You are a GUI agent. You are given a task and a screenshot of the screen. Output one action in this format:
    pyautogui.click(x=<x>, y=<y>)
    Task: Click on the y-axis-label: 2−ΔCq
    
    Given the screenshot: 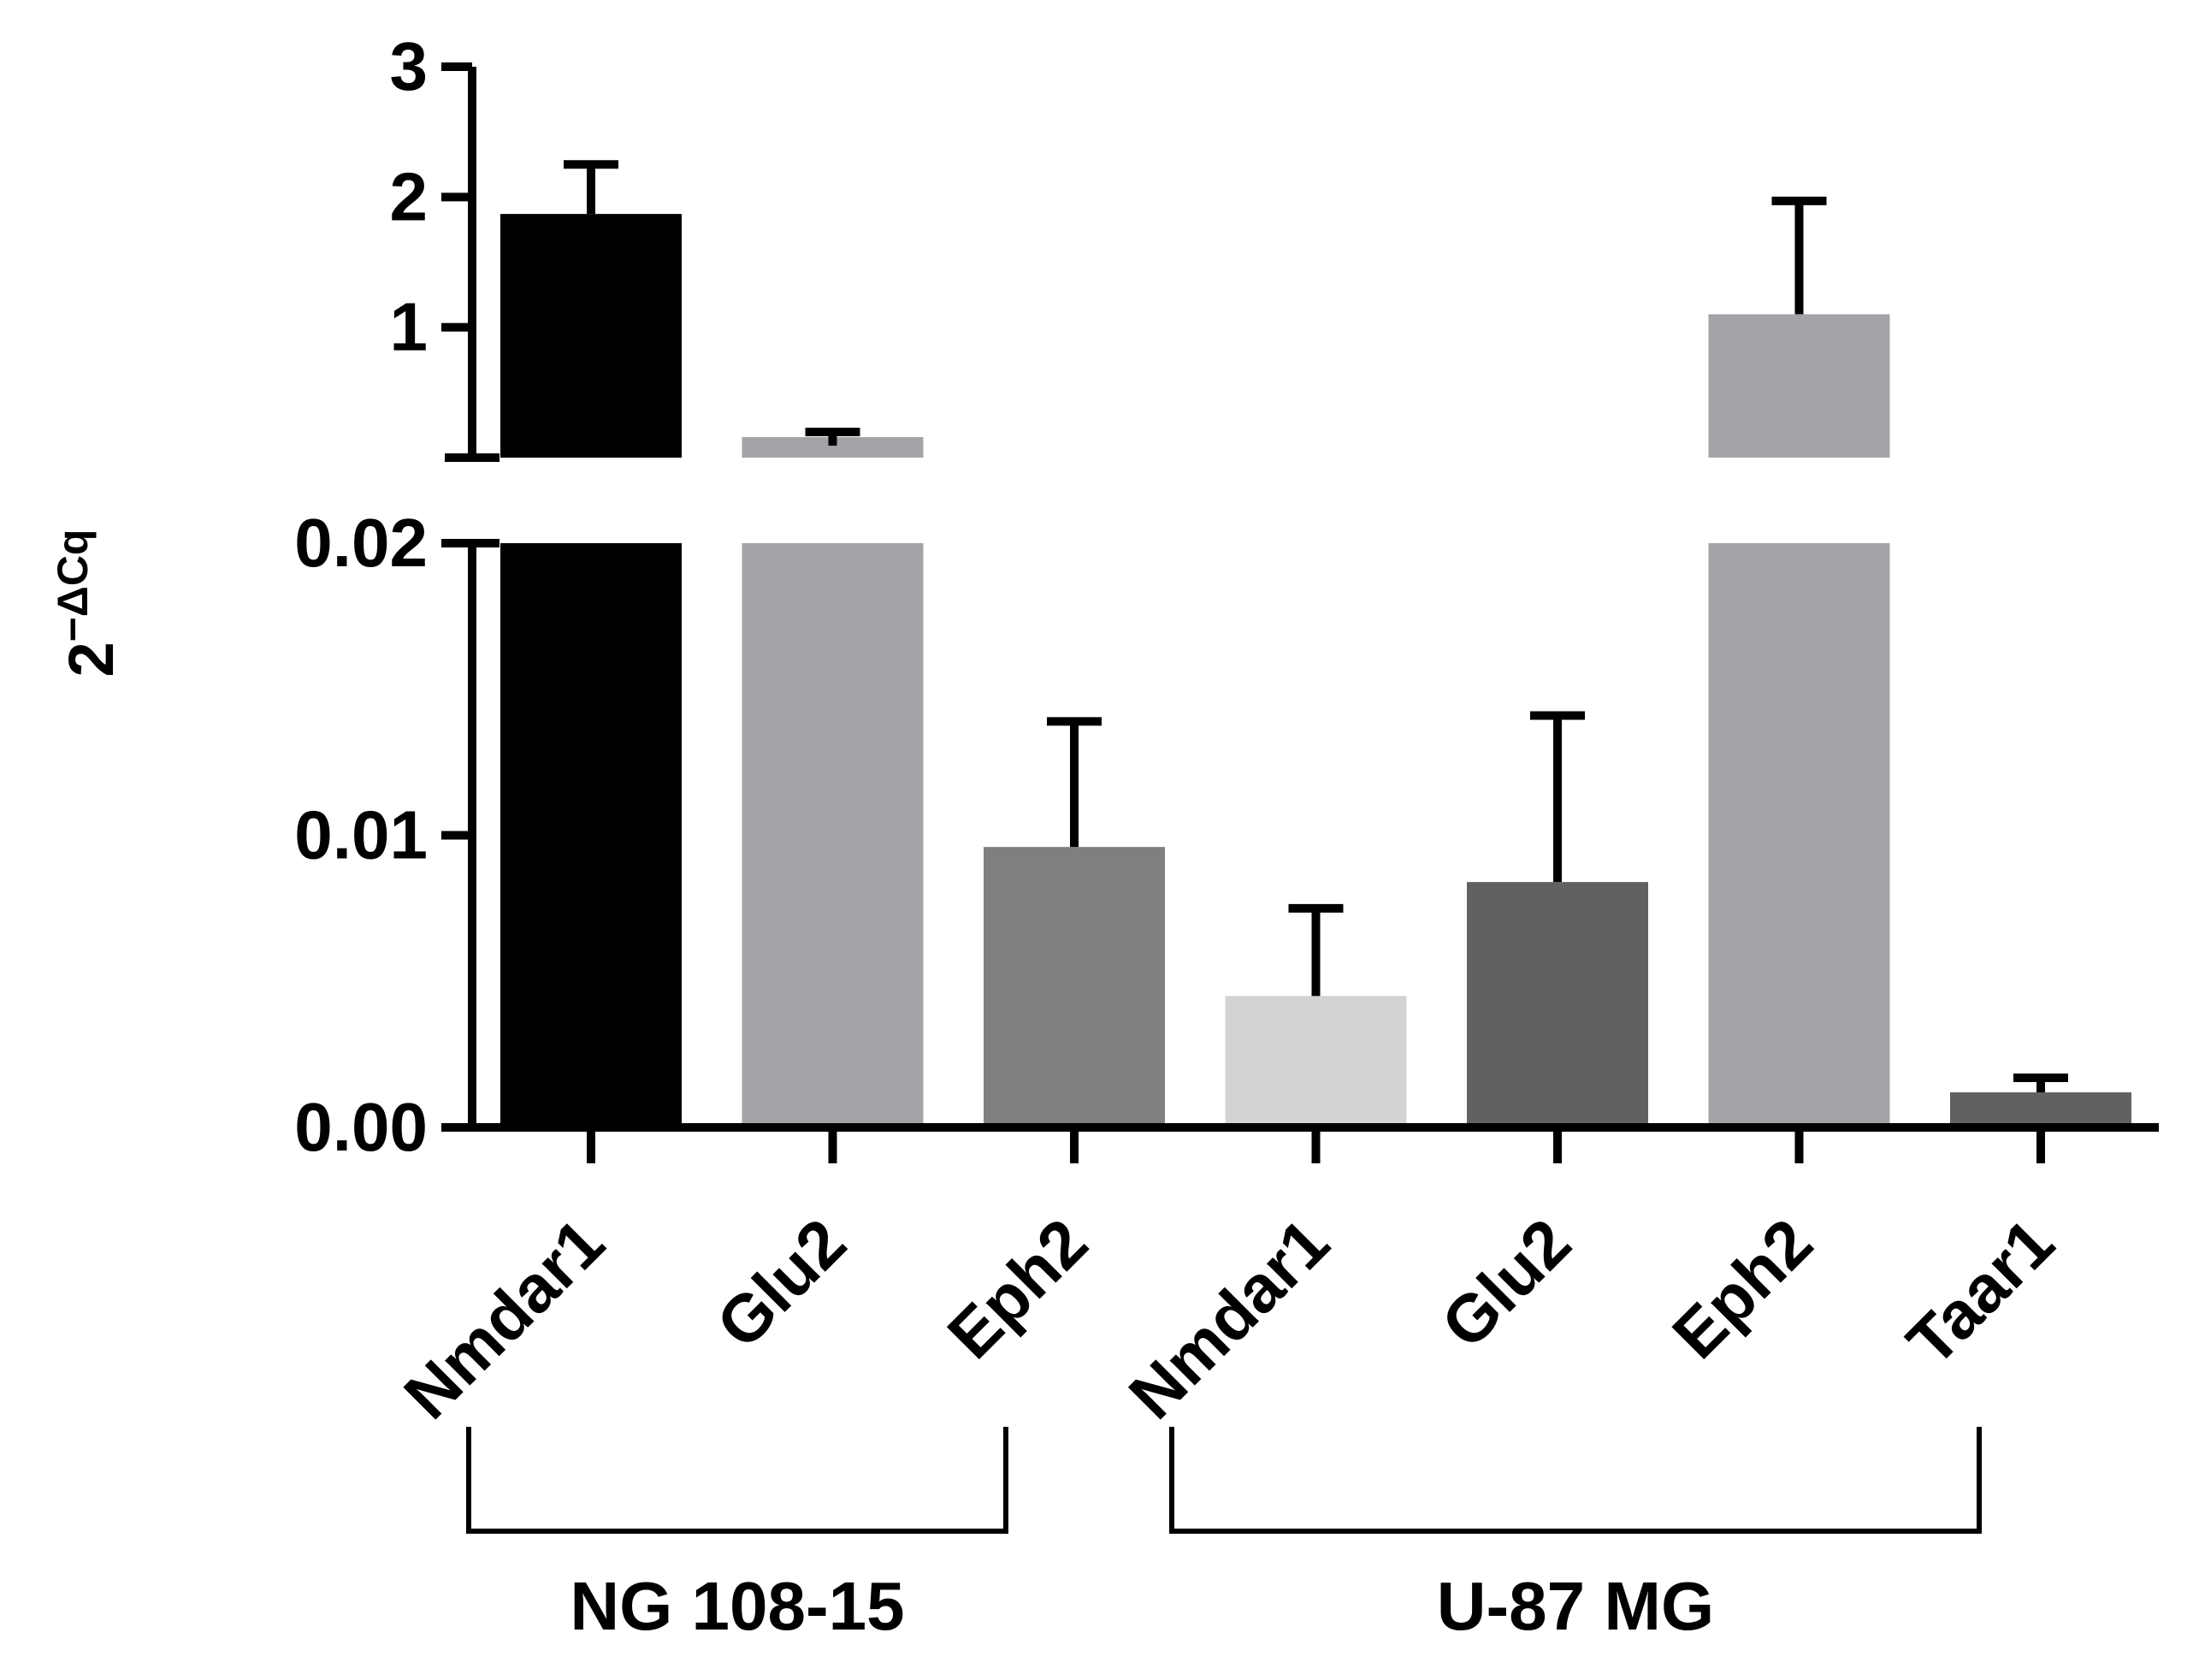 What is the action you would take?
    pyautogui.click(x=88, y=603)
    